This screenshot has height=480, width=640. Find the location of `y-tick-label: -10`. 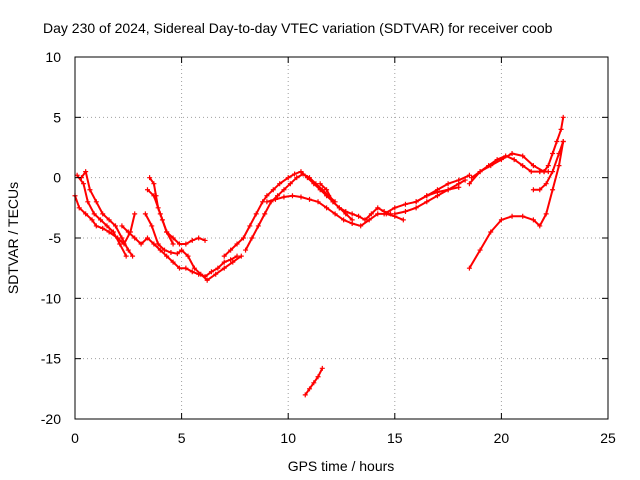

y-tick-label: -10 is located at coordinates (51, 298).